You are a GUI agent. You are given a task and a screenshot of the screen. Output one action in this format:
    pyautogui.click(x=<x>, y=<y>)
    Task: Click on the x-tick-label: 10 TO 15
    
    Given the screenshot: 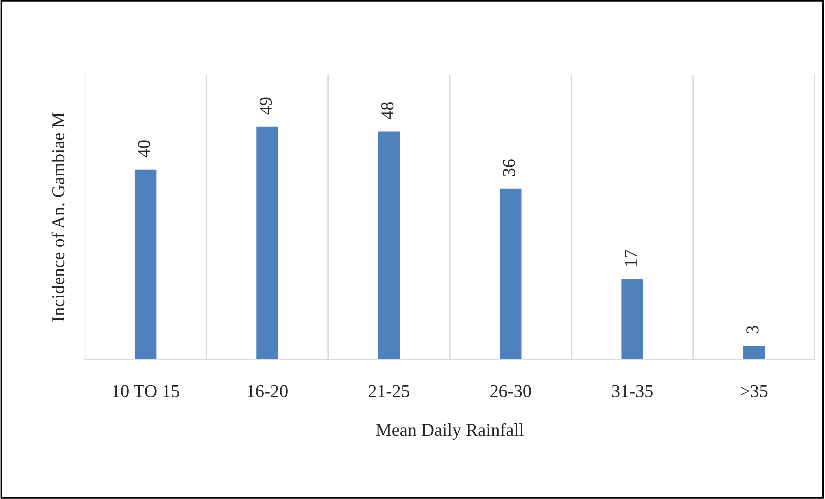 What is the action you would take?
    pyautogui.click(x=146, y=391)
    